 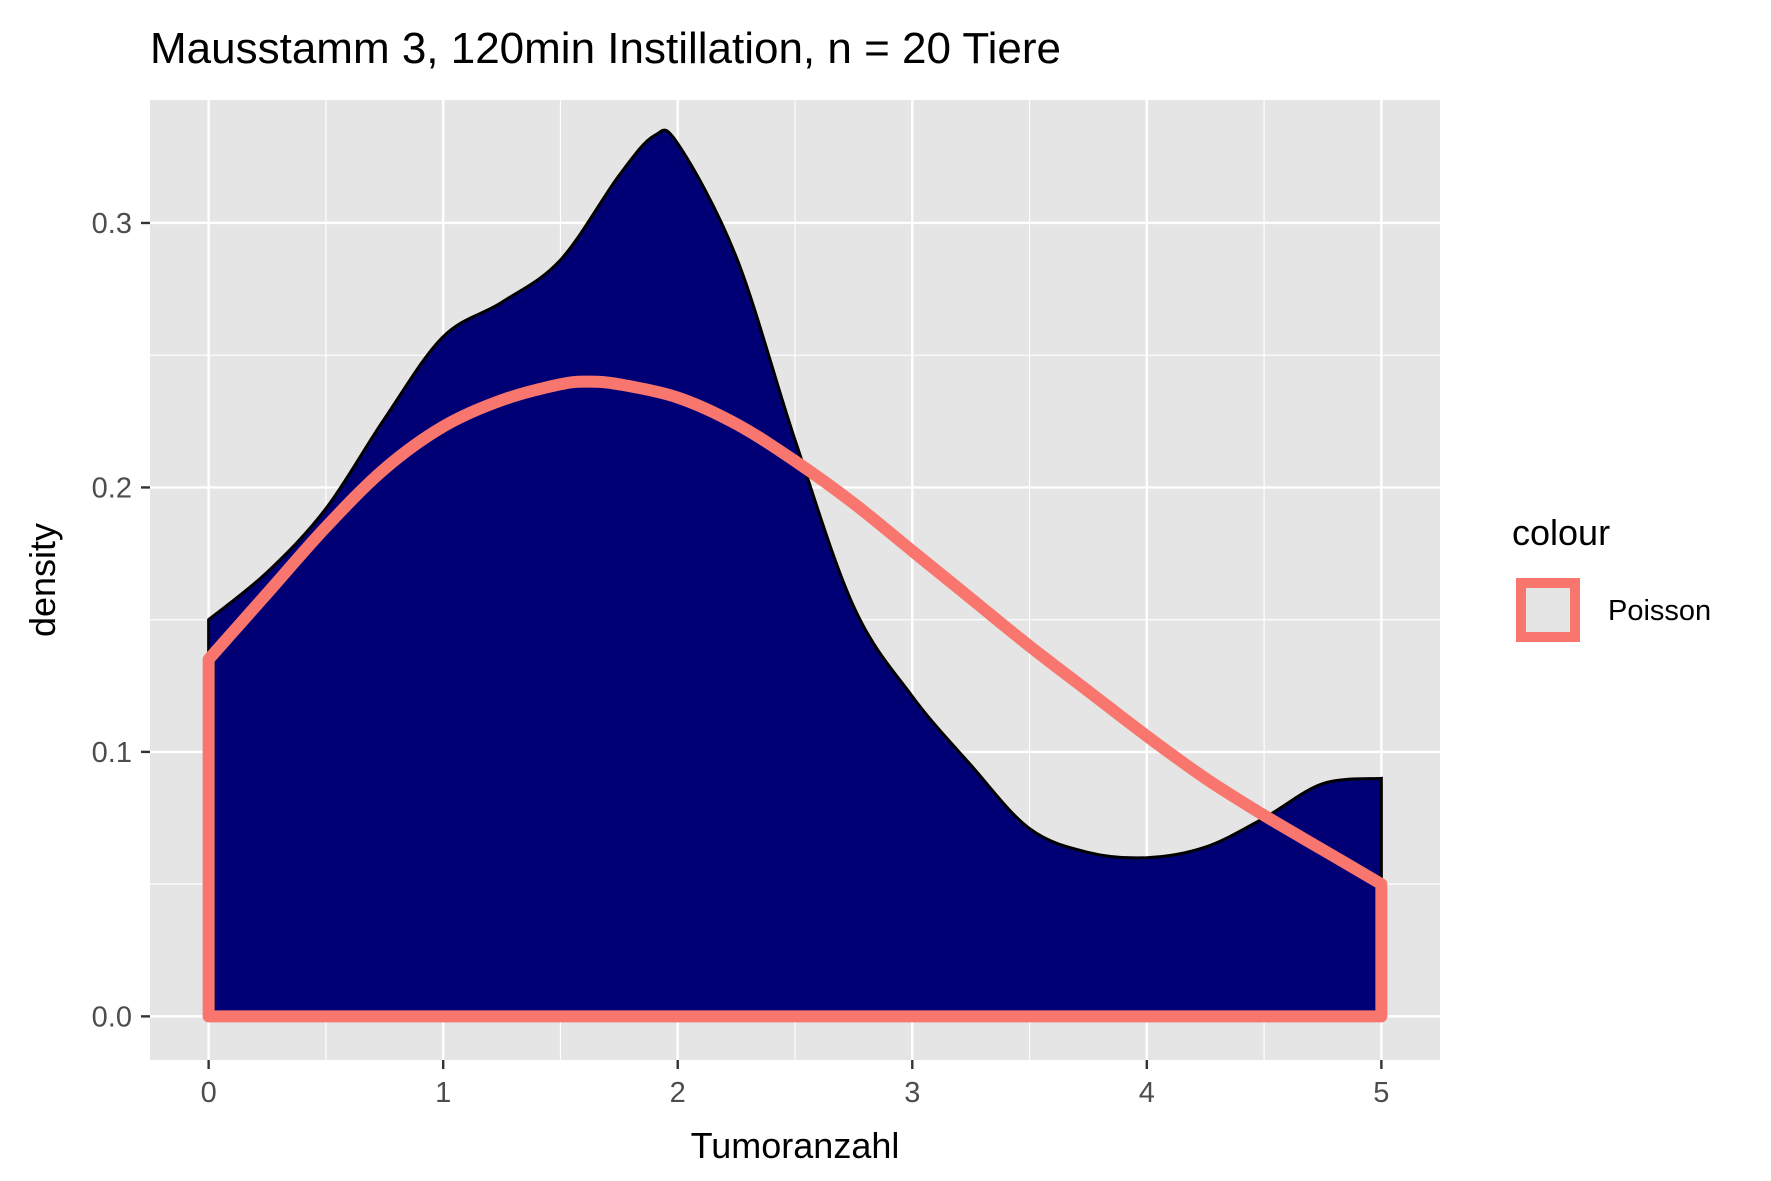 What do you see at coordinates (1561, 532) in the screenshot?
I see `legend-title: colour` at bounding box center [1561, 532].